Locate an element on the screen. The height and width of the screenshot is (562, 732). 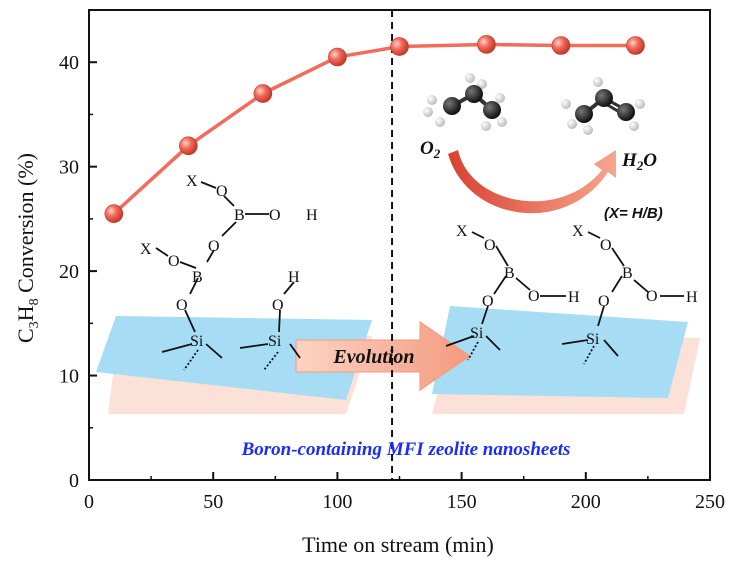
x-axis-label: Time on stream (min) is located at coordinates (398, 544).